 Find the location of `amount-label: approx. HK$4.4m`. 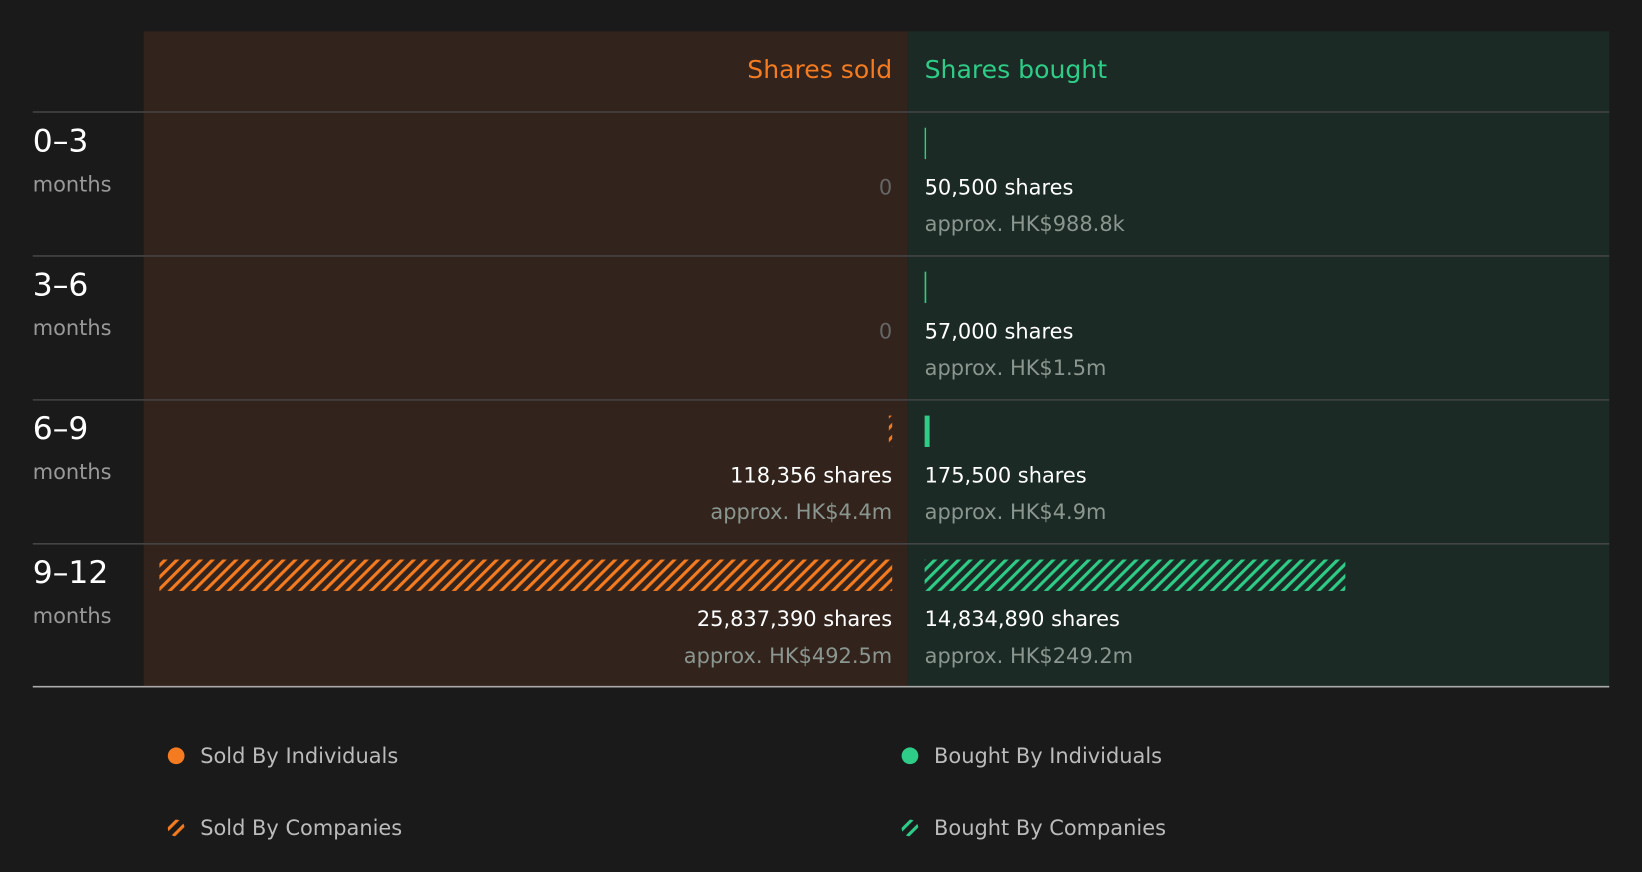

amount-label: approx. HK$4.4m is located at coordinates (801, 512).